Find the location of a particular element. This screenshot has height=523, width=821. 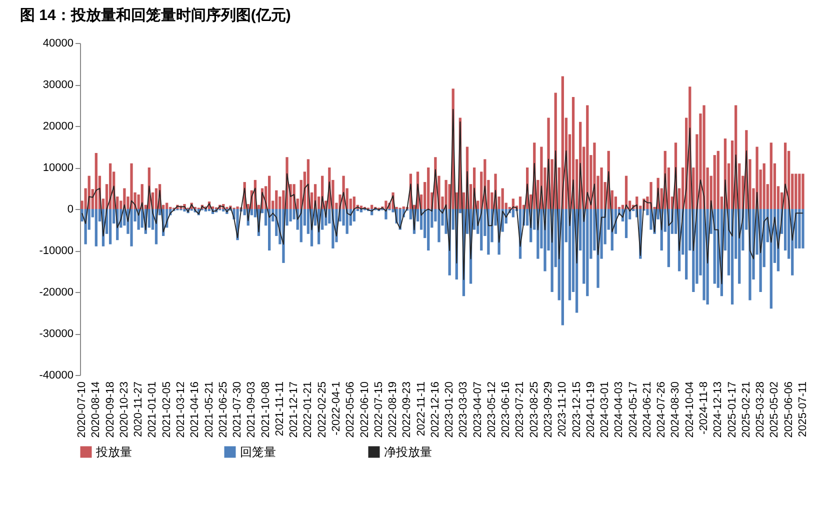

x-tick-label: 2021-04-16 is located at coordinates (195, 410).